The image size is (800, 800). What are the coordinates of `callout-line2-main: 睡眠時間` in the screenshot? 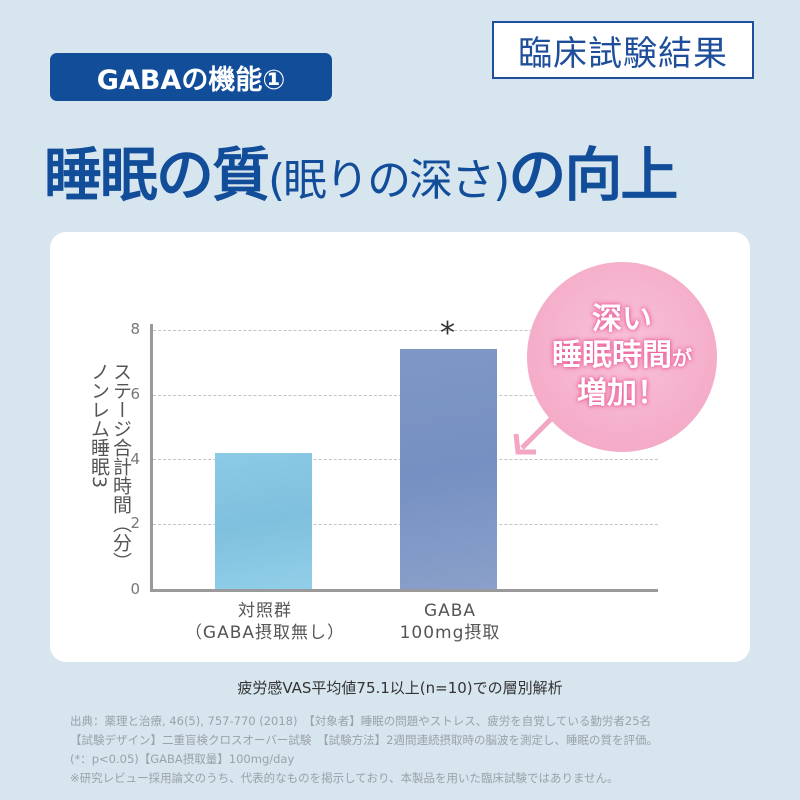 It's located at (612, 355).